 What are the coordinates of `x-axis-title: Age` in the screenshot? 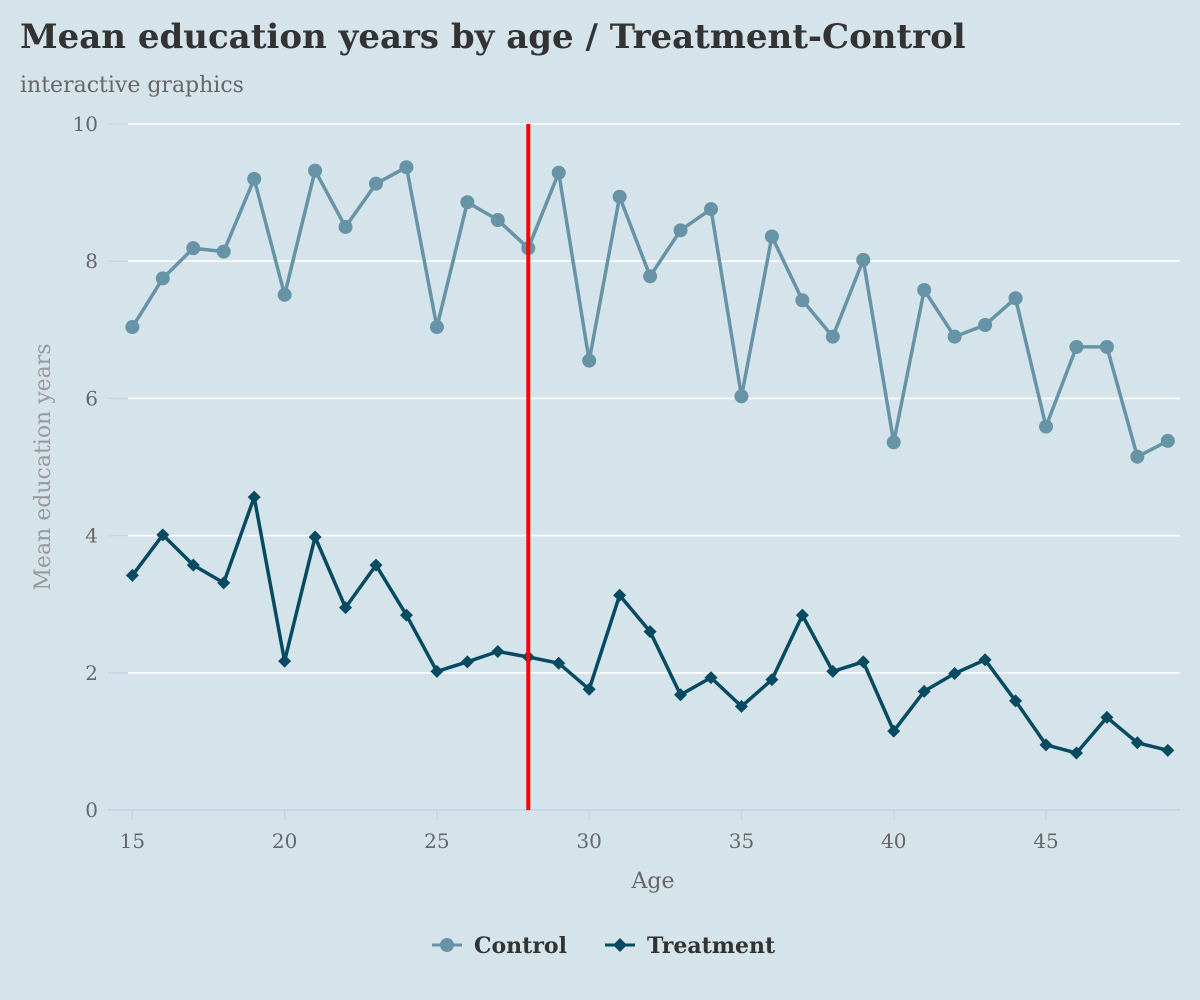 It's located at (653, 881).